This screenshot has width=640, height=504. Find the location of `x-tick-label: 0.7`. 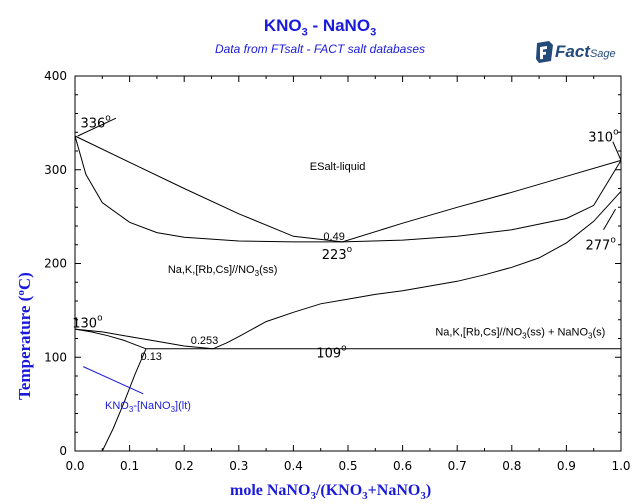

x-tick-label: 0.7 is located at coordinates (457, 466).